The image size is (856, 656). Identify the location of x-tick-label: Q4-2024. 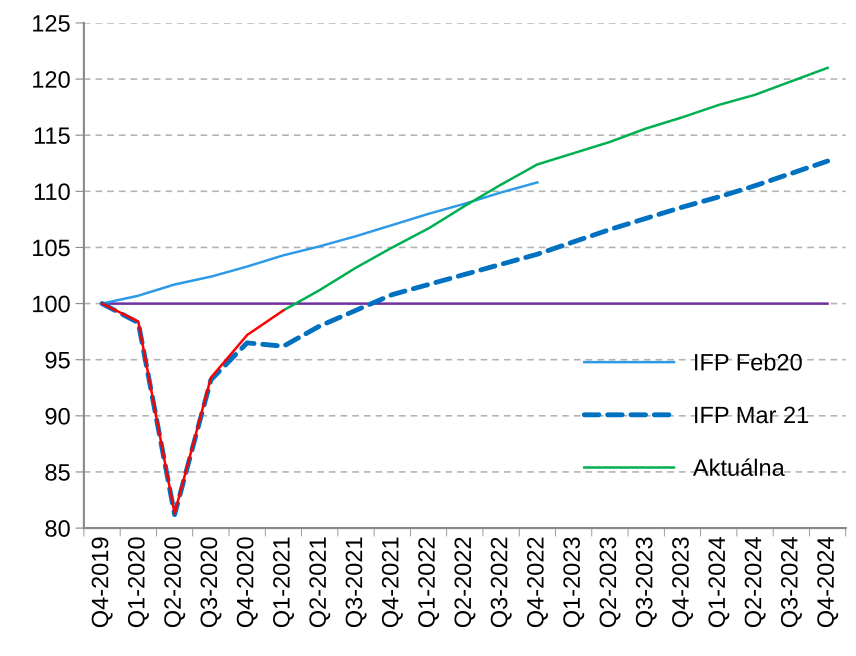
(827, 582).